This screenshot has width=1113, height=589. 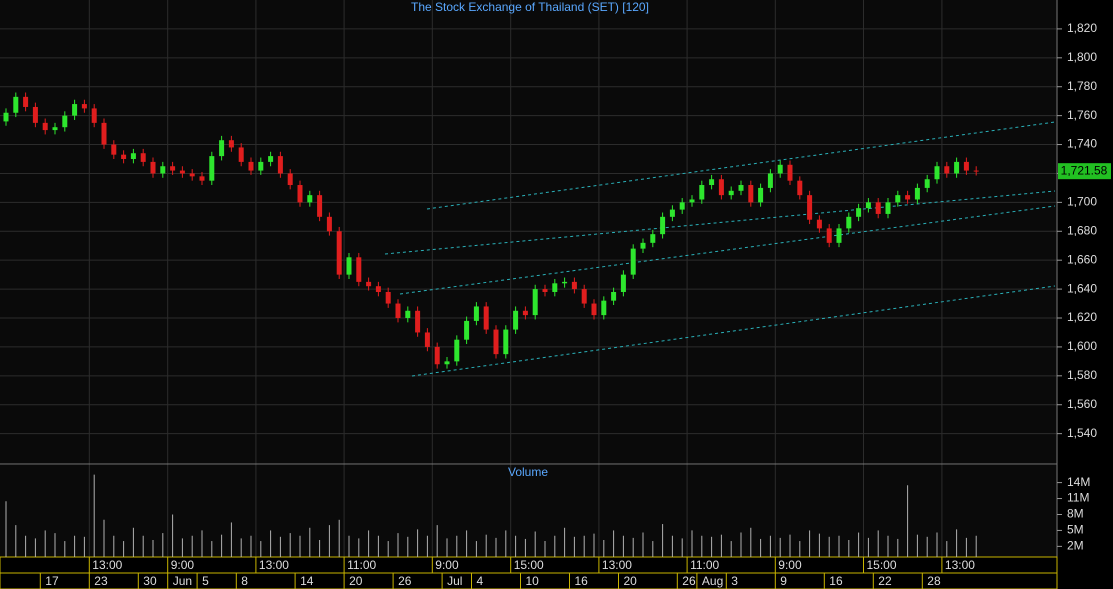 What do you see at coordinates (307, 581) in the screenshot?
I see `date-label: 14` at bounding box center [307, 581].